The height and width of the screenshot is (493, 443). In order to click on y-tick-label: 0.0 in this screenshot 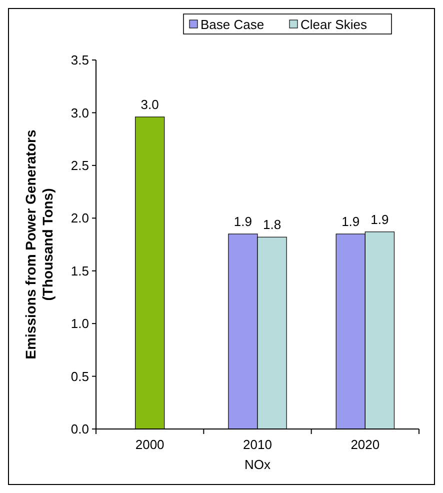, I will do `click(79, 429)`.